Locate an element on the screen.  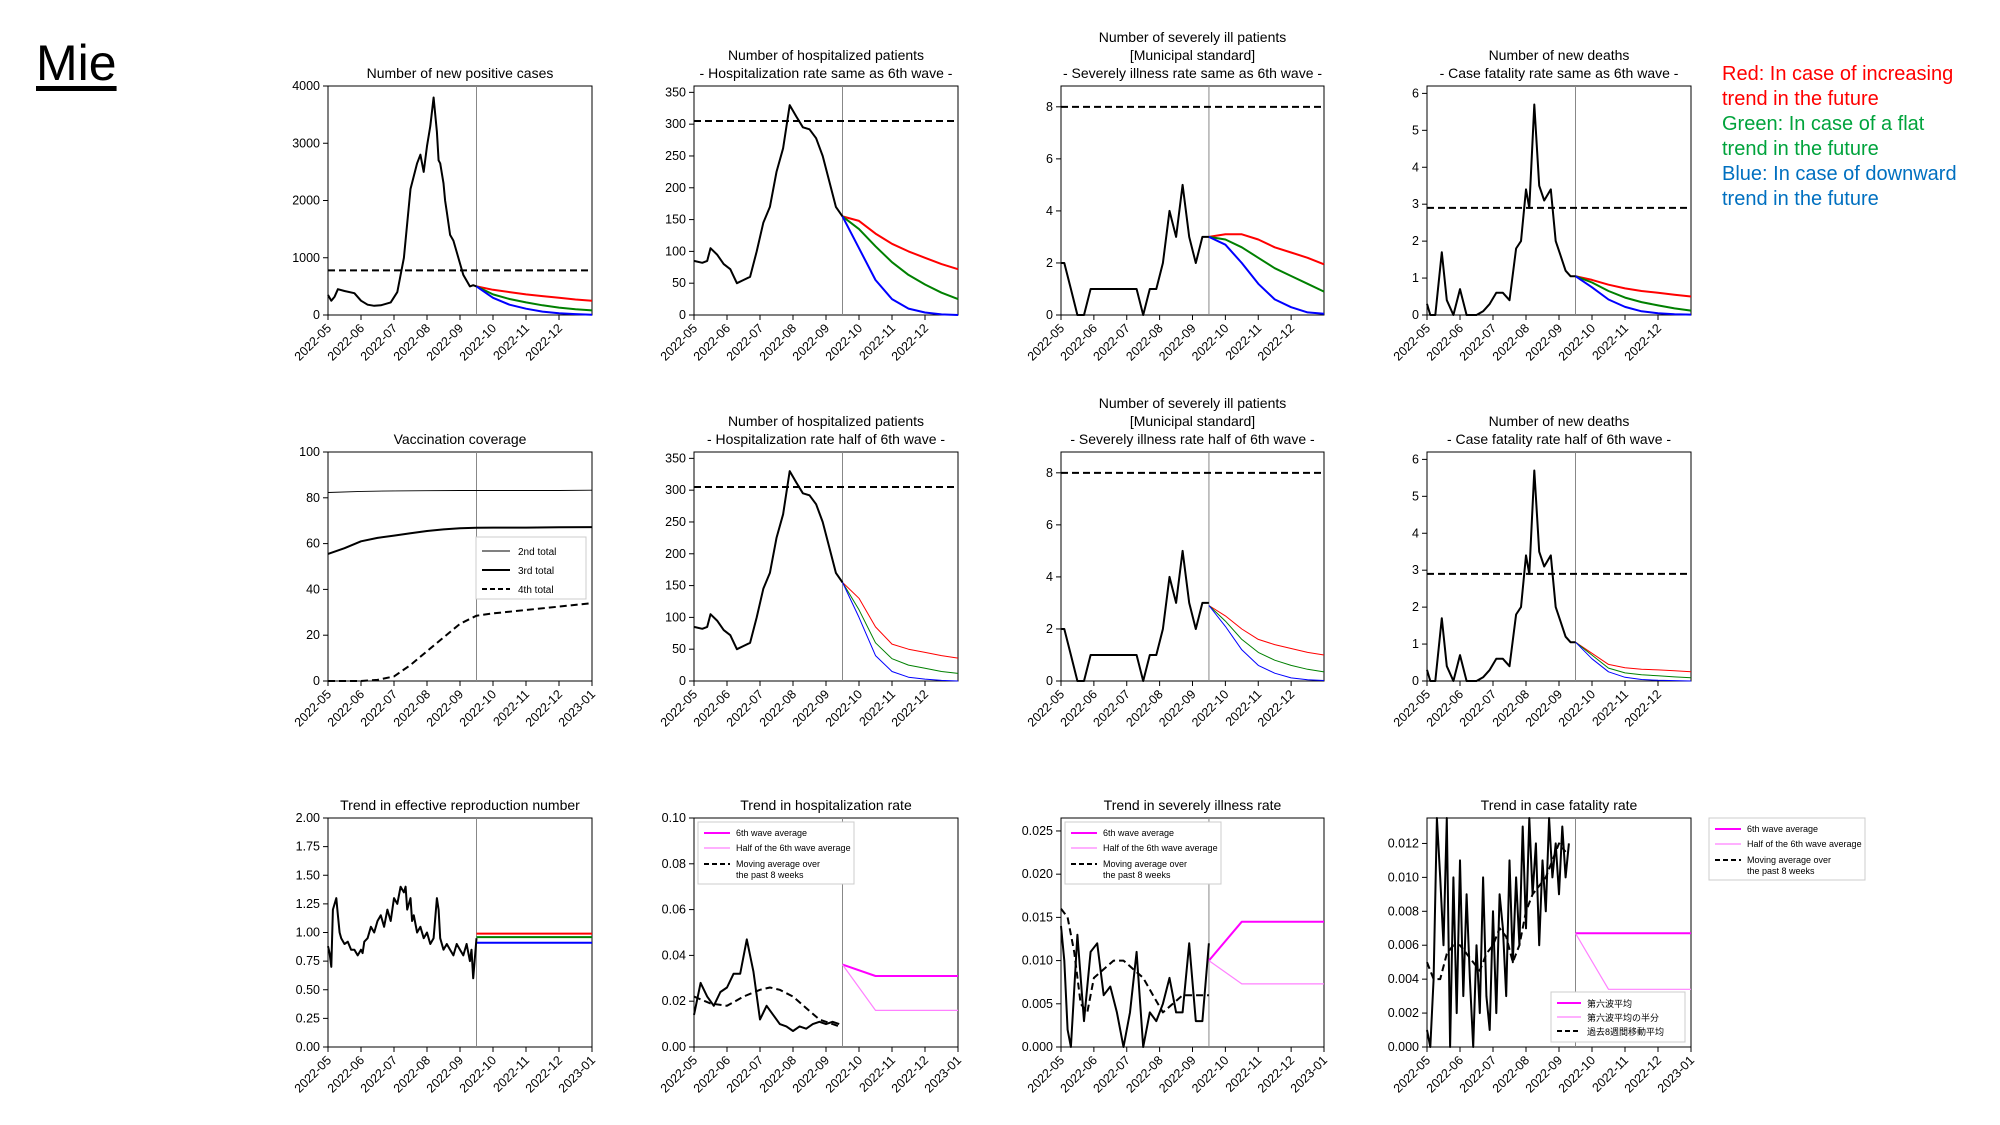
y-tick-label: 0.005 is located at coordinates (1037, 1004).